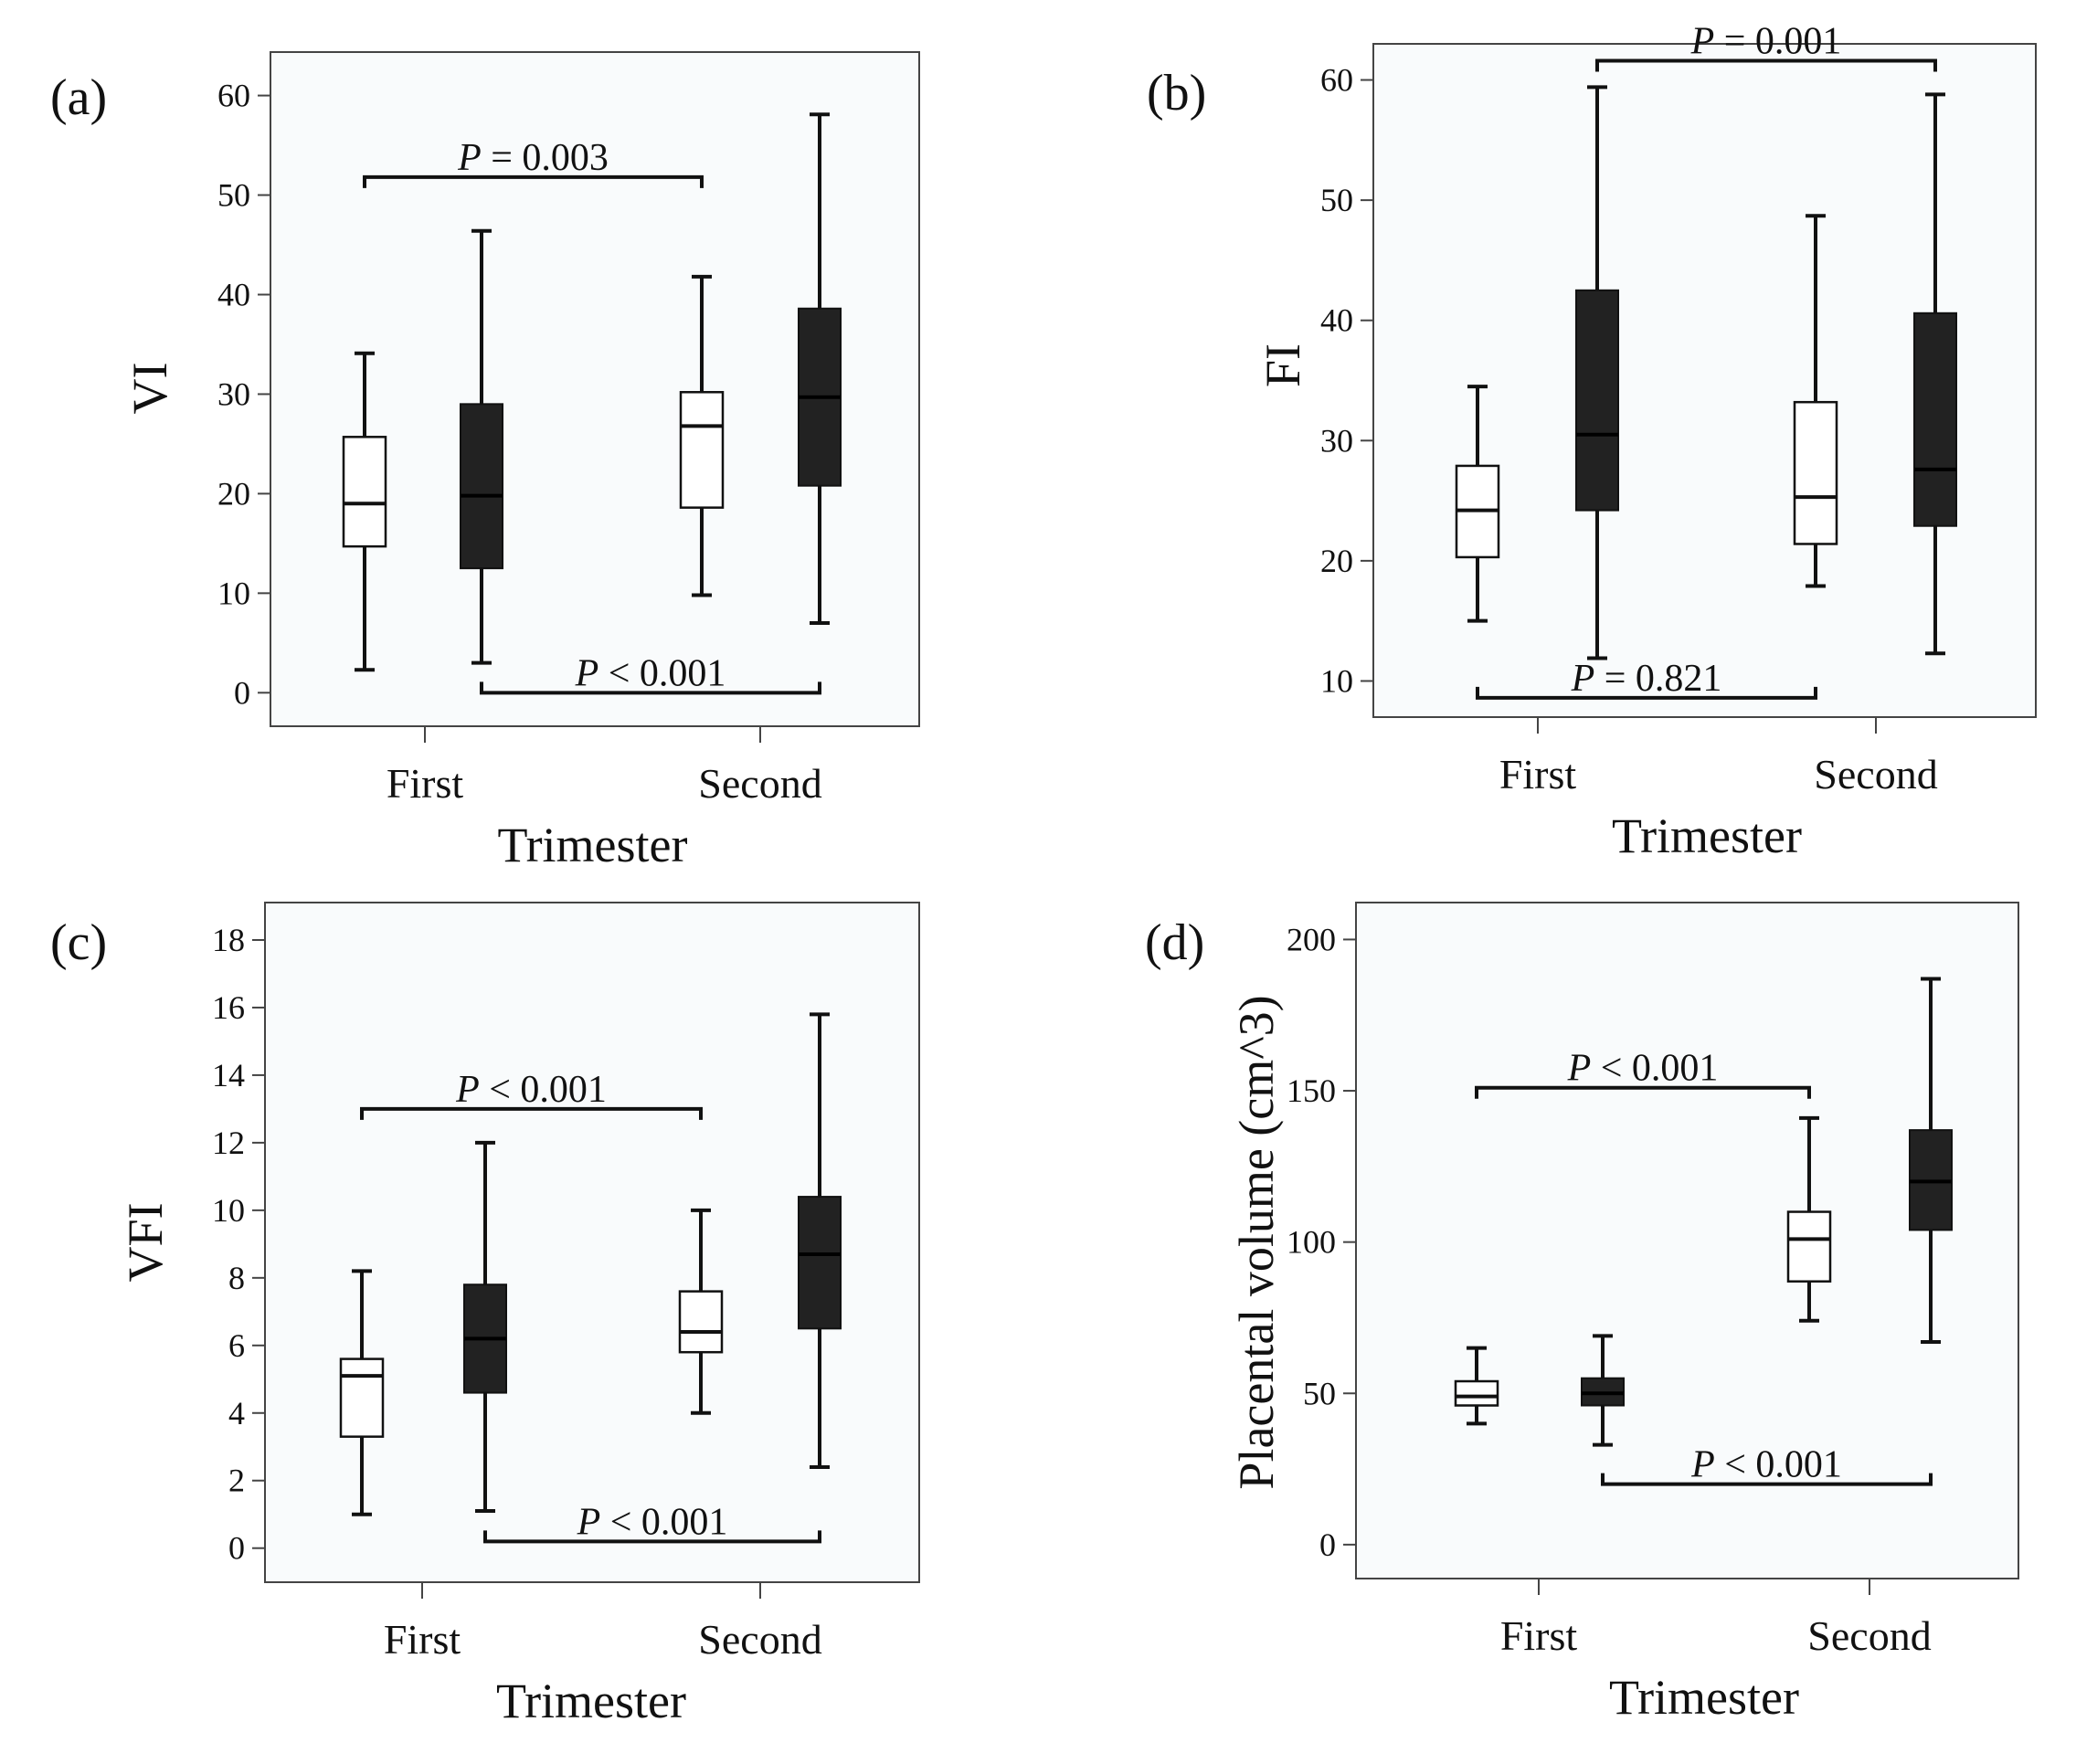  What do you see at coordinates (1174, 942) in the screenshot?
I see `panel-label: (d)` at bounding box center [1174, 942].